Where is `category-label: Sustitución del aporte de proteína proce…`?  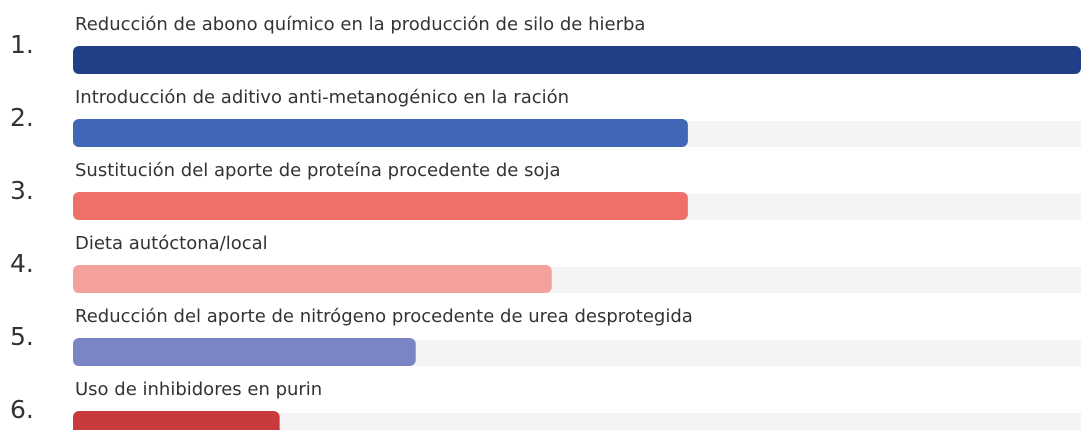 category-label: Sustitución del aporte de proteína proce… is located at coordinates (318, 170).